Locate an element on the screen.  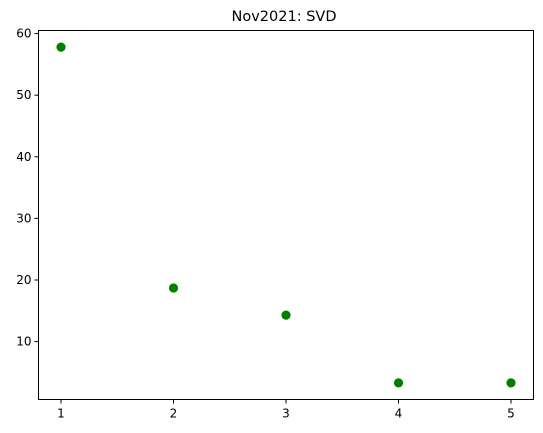
x-tick-label: 3 is located at coordinates (286, 414).